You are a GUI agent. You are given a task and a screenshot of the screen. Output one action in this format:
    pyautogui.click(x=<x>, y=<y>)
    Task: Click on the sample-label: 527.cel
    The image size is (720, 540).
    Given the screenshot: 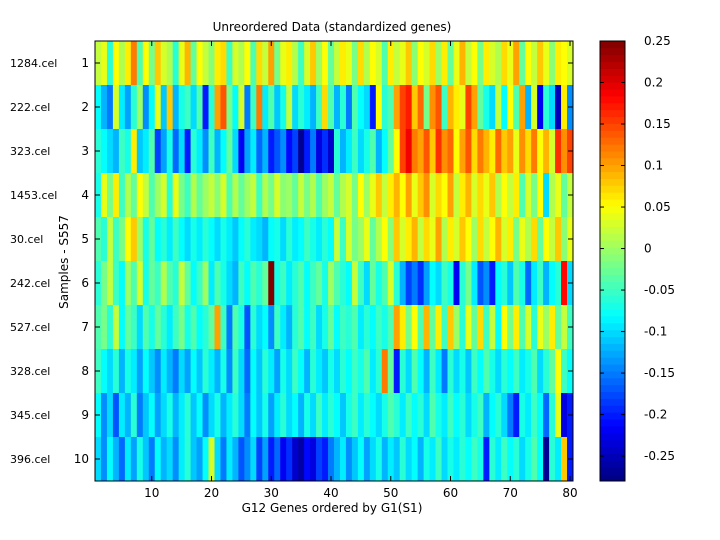 What is the action you would take?
    pyautogui.click(x=30, y=327)
    